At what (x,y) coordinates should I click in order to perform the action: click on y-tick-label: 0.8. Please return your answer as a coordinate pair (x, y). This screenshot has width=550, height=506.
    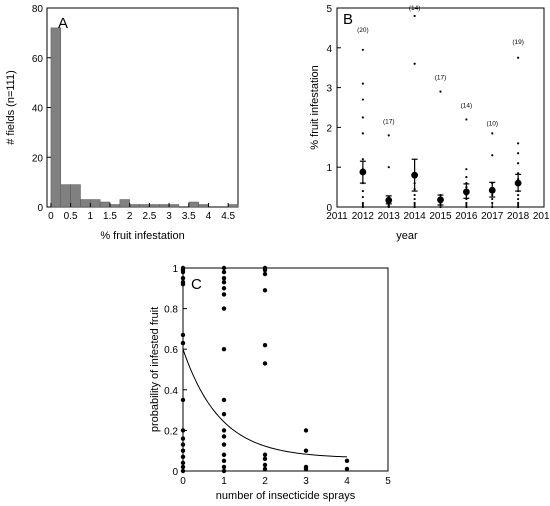
    Looking at the image, I should click on (171, 310).